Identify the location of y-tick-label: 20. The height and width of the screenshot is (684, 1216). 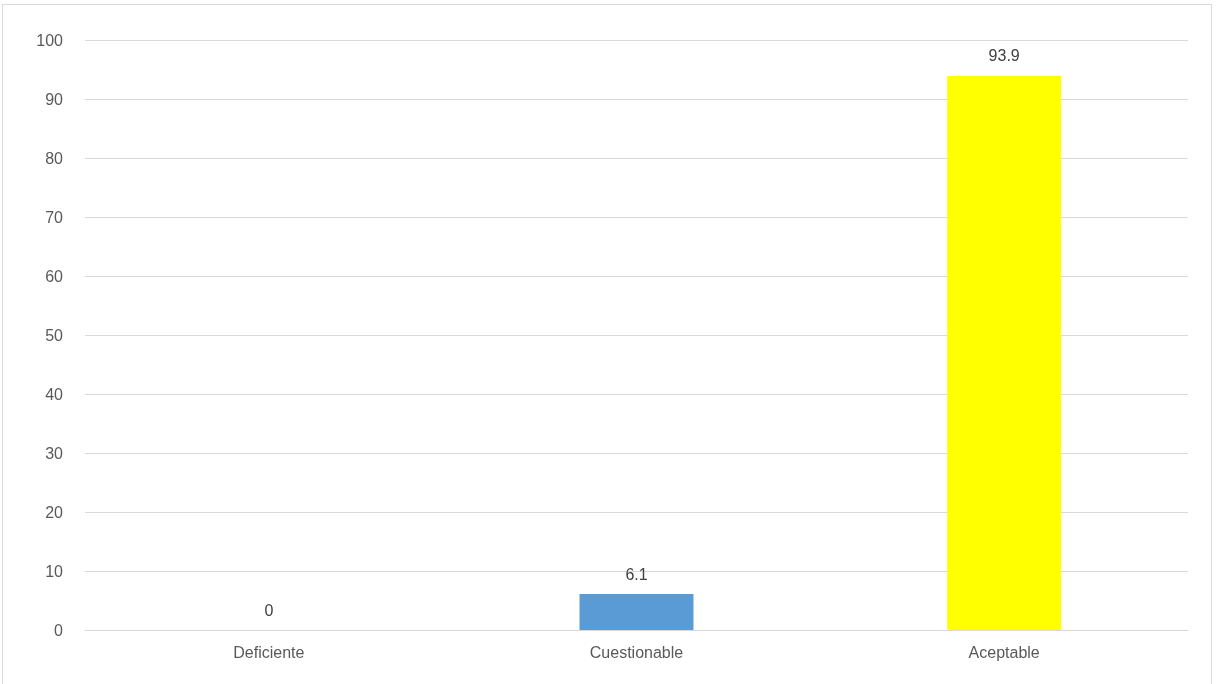
(54, 512).